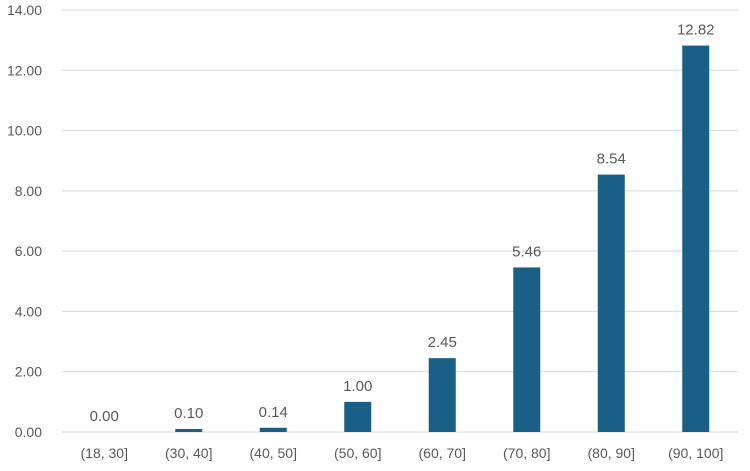 This screenshot has height=471, width=750. Describe the element at coordinates (526, 251) in the screenshot. I see `data-label: 5.46` at that location.